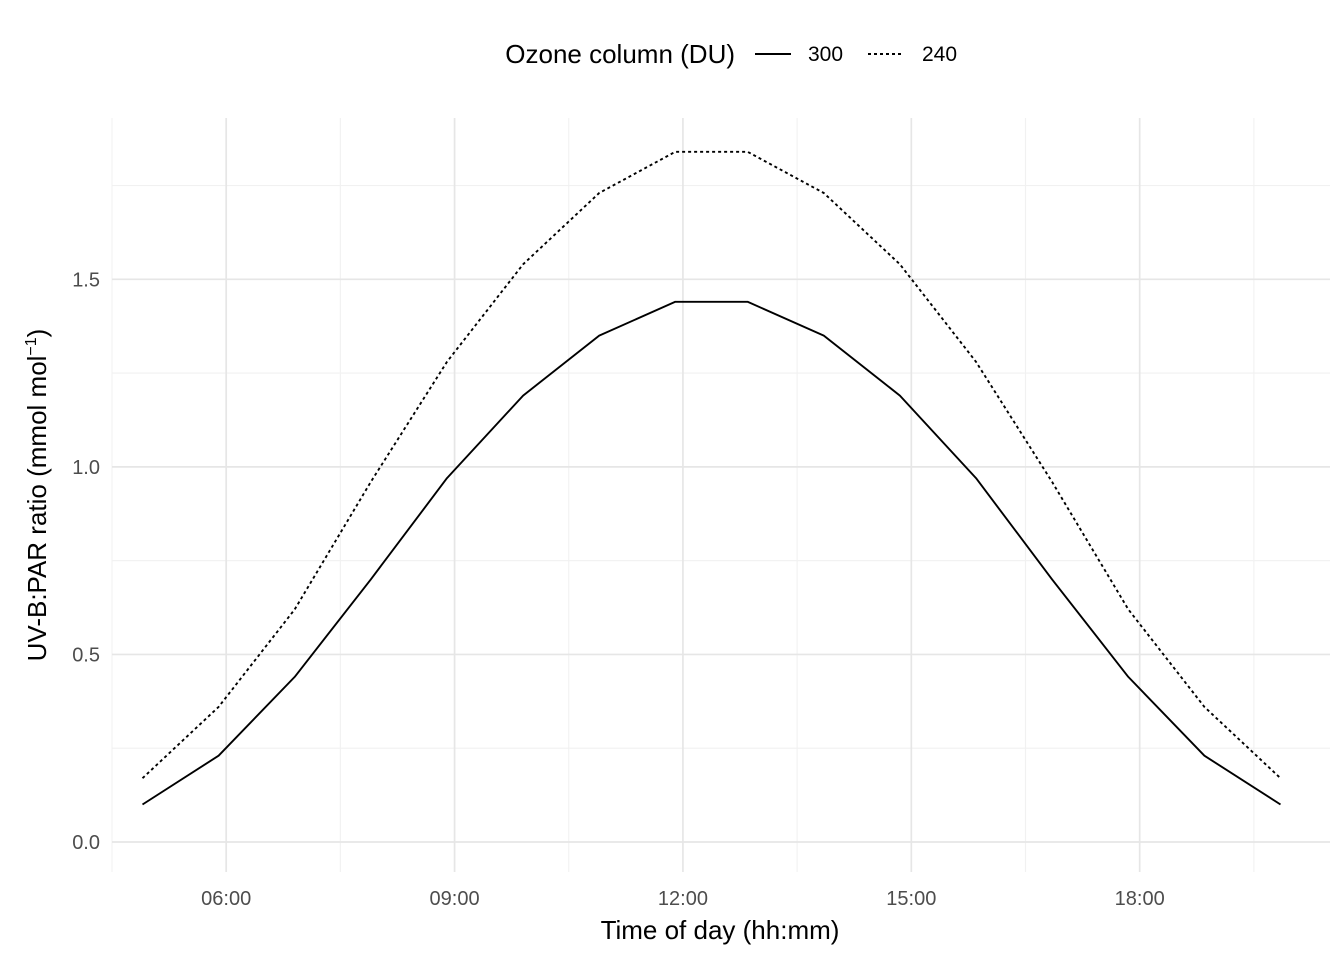 The width and height of the screenshot is (1344, 965). Describe the element at coordinates (939, 54) in the screenshot. I see `legend-label-240: 240` at that location.